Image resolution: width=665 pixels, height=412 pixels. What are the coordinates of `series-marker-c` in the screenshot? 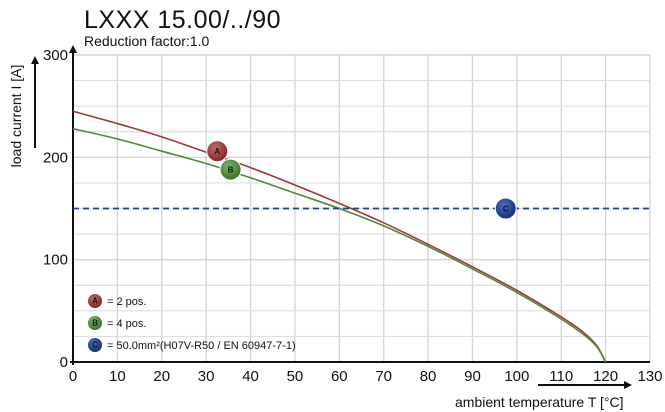 It's located at (505, 208).